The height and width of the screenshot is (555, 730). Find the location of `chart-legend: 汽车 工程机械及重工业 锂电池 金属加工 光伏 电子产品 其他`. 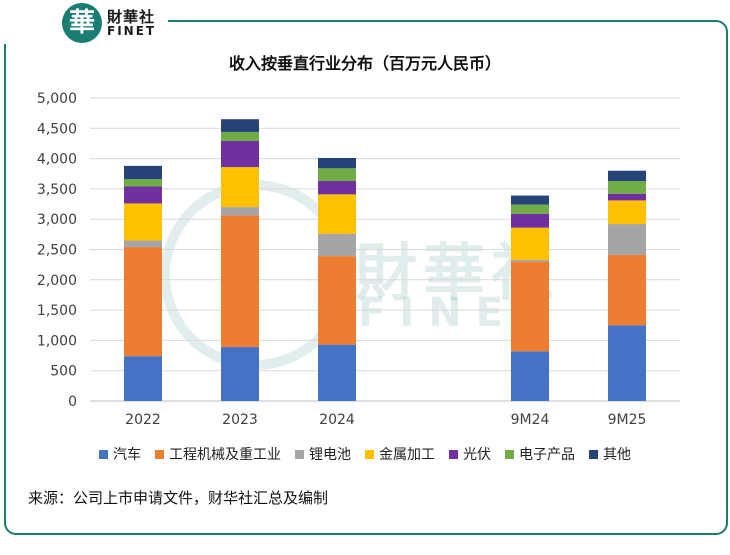

chart-legend: 汽车 工程机械及重工业 锂电池 金属加工 光伏 电子产品 其他 is located at coordinates (365, 454).